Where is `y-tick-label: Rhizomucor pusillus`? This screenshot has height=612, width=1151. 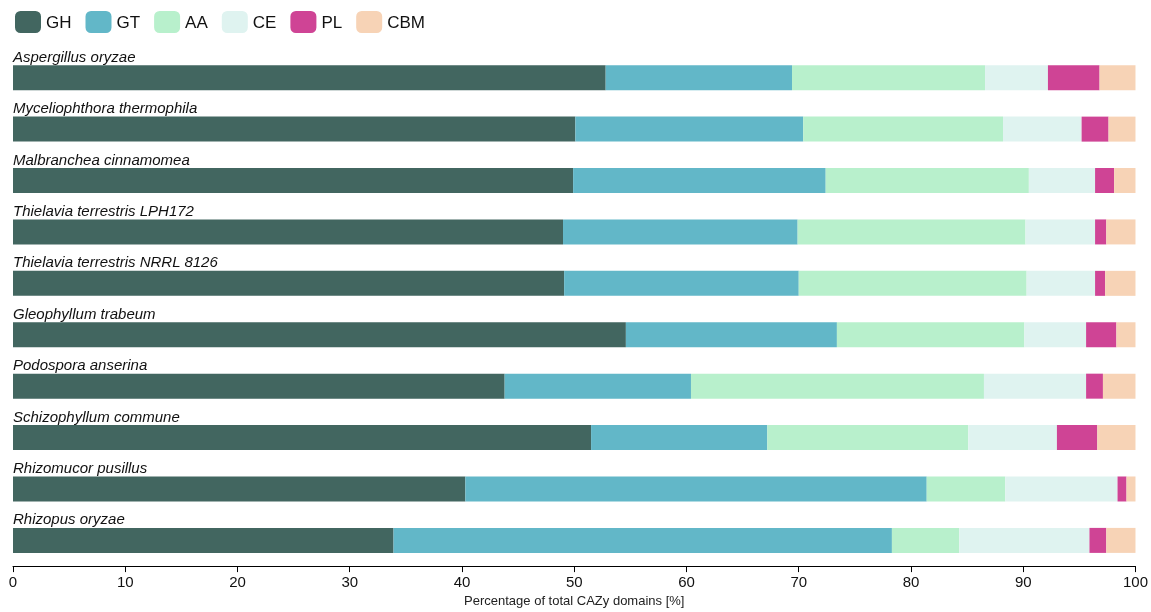 y-tick-label: Rhizomucor pusillus is located at coordinates (80, 467).